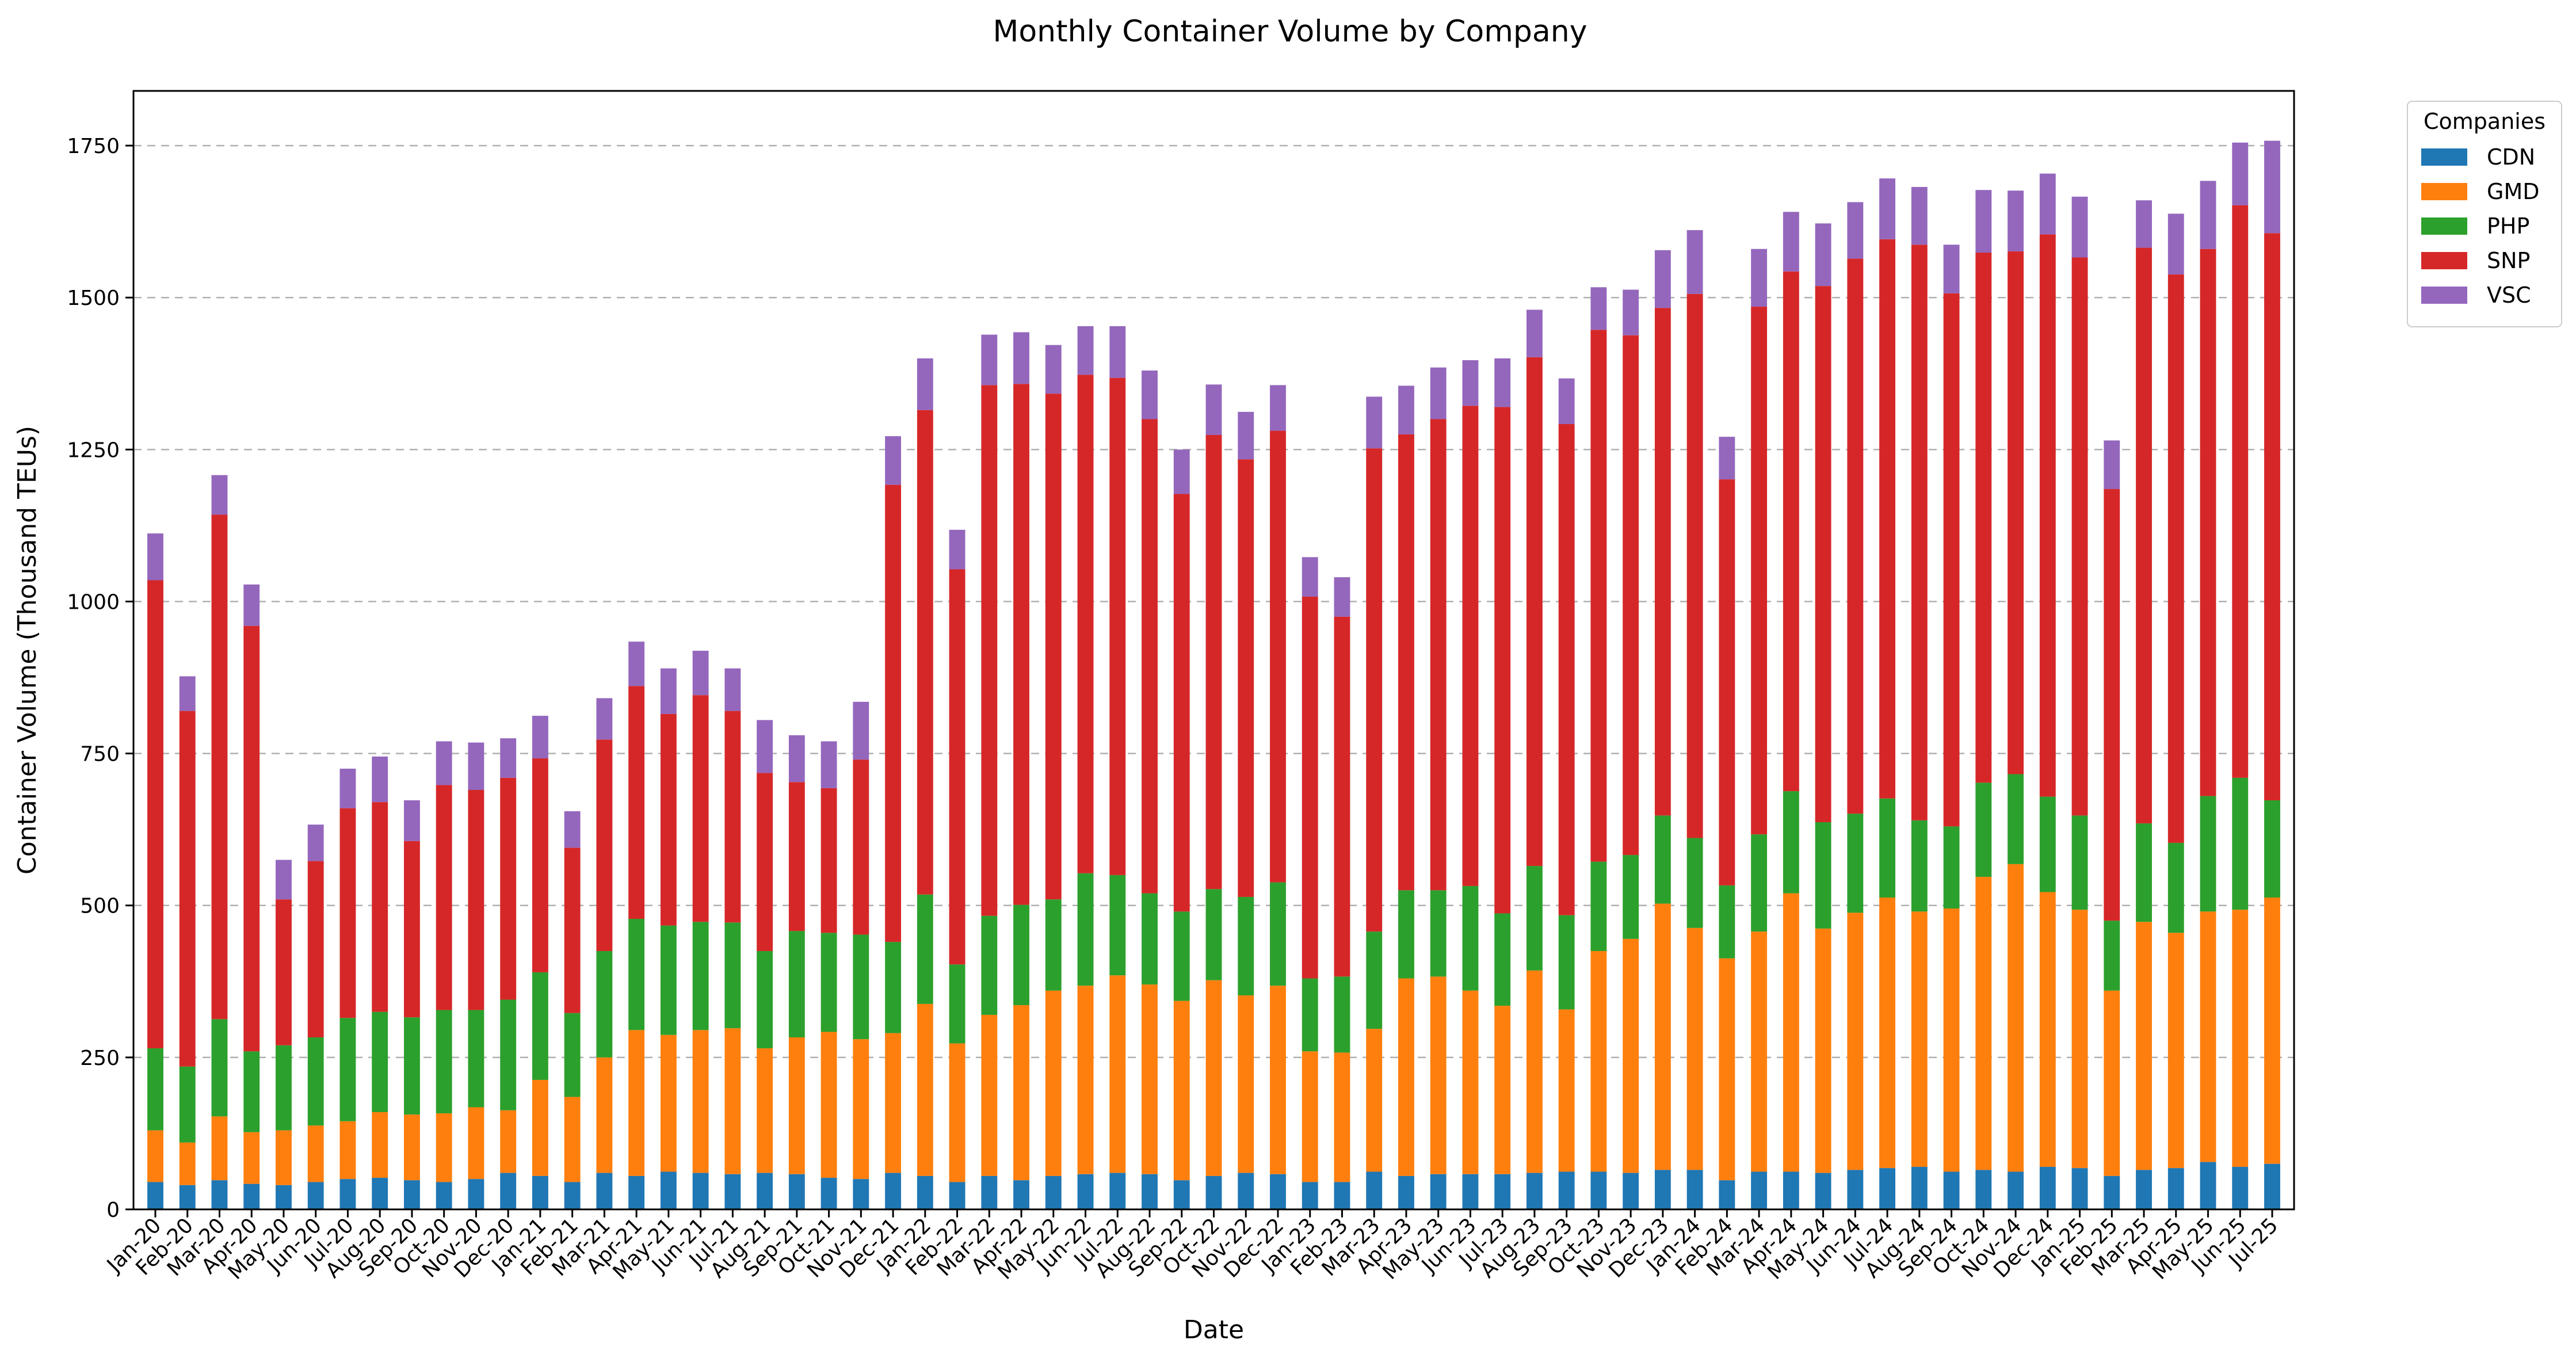 The image size is (2576, 1363). I want to click on y-tick-label: 1500, so click(93, 298).